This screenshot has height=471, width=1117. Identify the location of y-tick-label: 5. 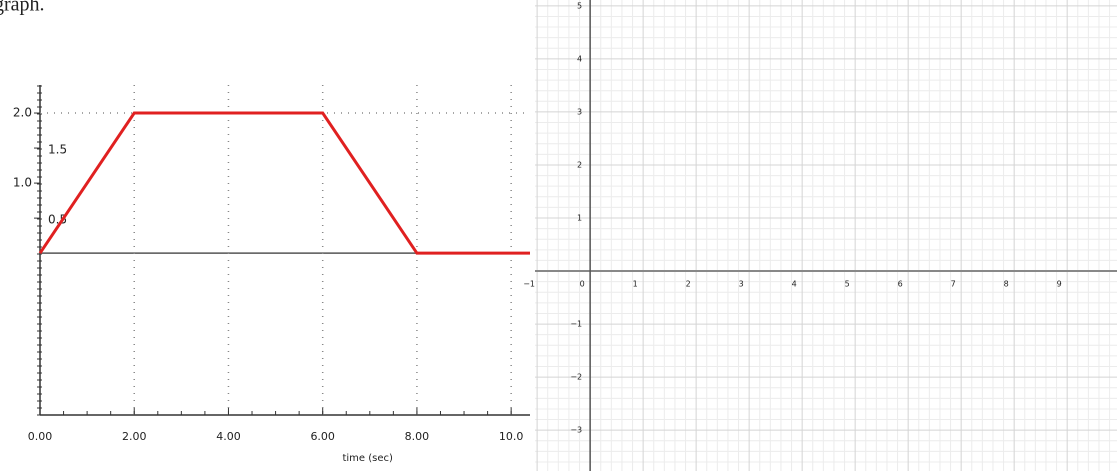
(579, 5).